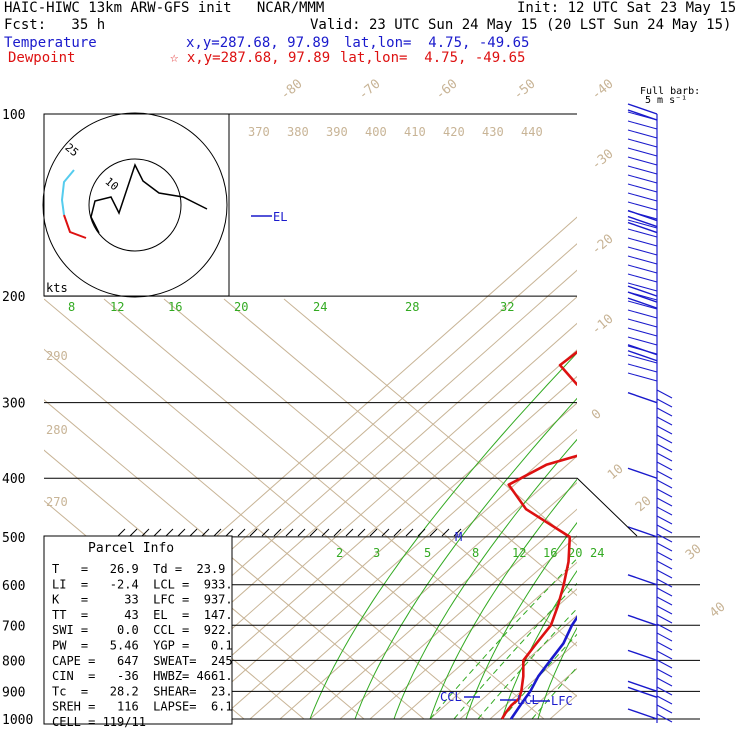  What do you see at coordinates (142, 584) in the screenshot?
I see `parcel-info-row: LI = -2.4 LCL = 933.` at bounding box center [142, 584].